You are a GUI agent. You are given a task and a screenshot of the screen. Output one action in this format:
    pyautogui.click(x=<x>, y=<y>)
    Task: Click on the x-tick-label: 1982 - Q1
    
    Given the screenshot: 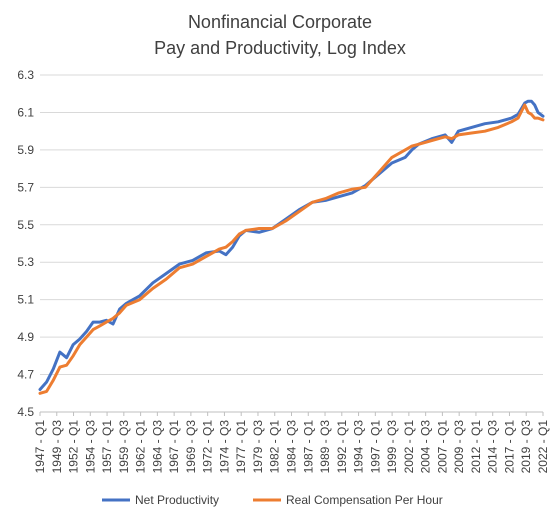 What is the action you would take?
    pyautogui.click(x=275, y=447)
    